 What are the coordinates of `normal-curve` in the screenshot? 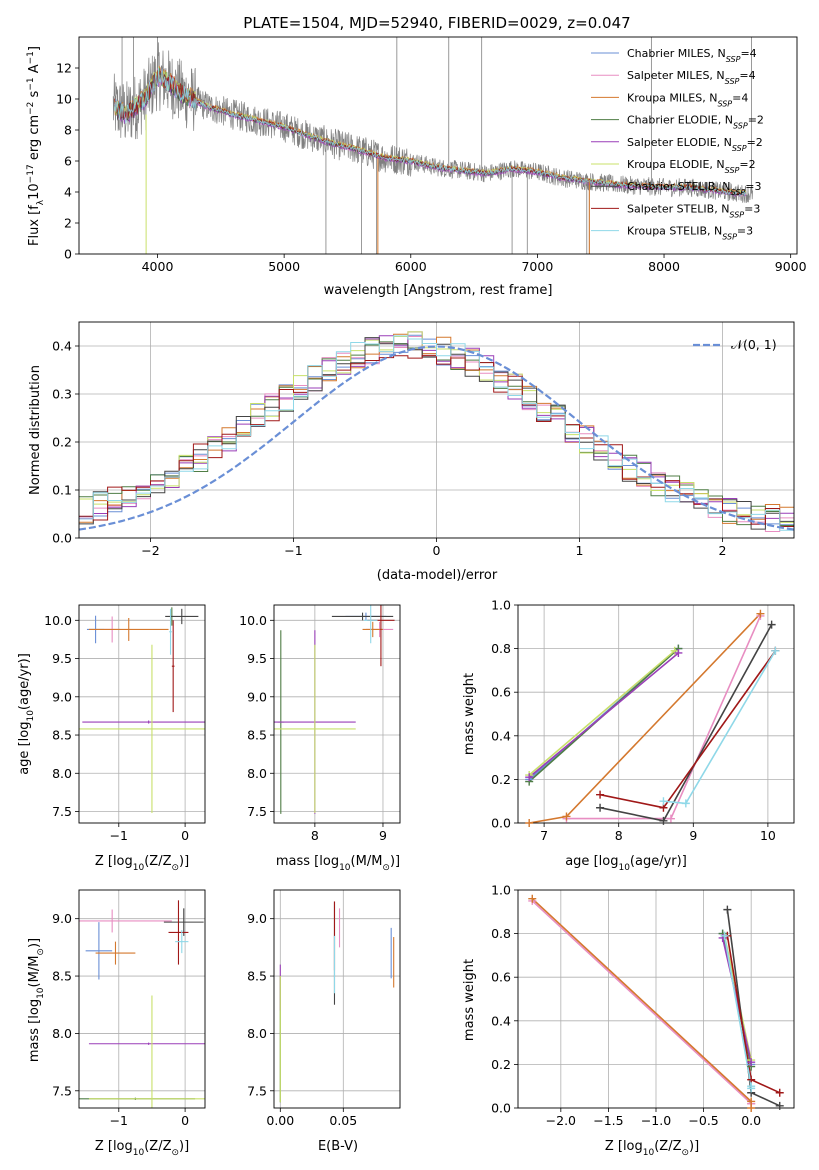 It's located at (436, 438).